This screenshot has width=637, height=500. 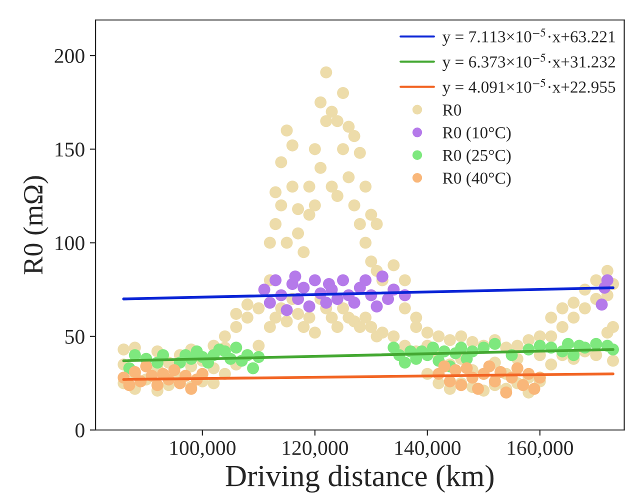 What do you see at coordinates (69, 56) in the screenshot?
I see `y-tick-label: 200` at bounding box center [69, 56].